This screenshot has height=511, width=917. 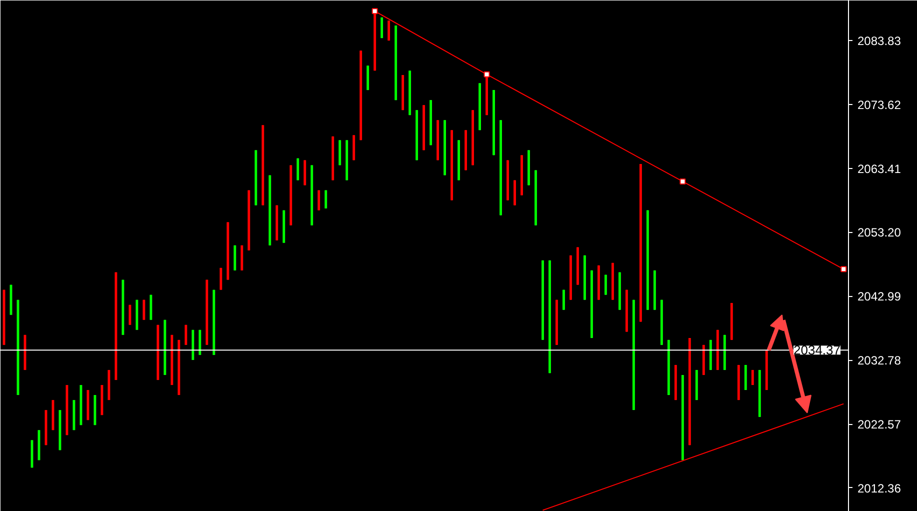 I want to click on ref-line-label: 2034.37, so click(x=817, y=350).